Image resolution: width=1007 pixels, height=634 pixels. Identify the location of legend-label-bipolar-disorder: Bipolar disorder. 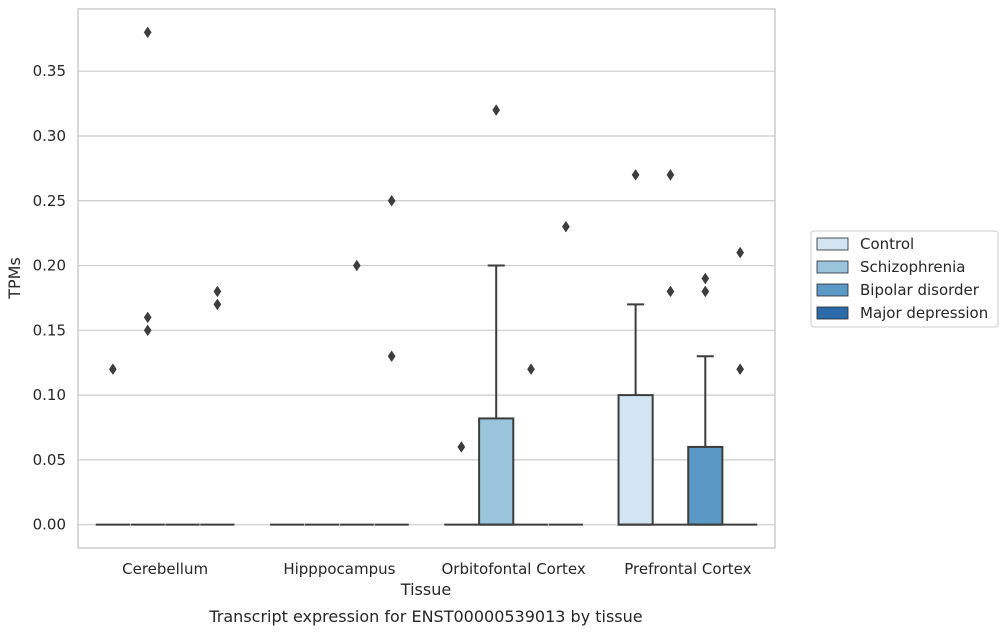
(920, 290).